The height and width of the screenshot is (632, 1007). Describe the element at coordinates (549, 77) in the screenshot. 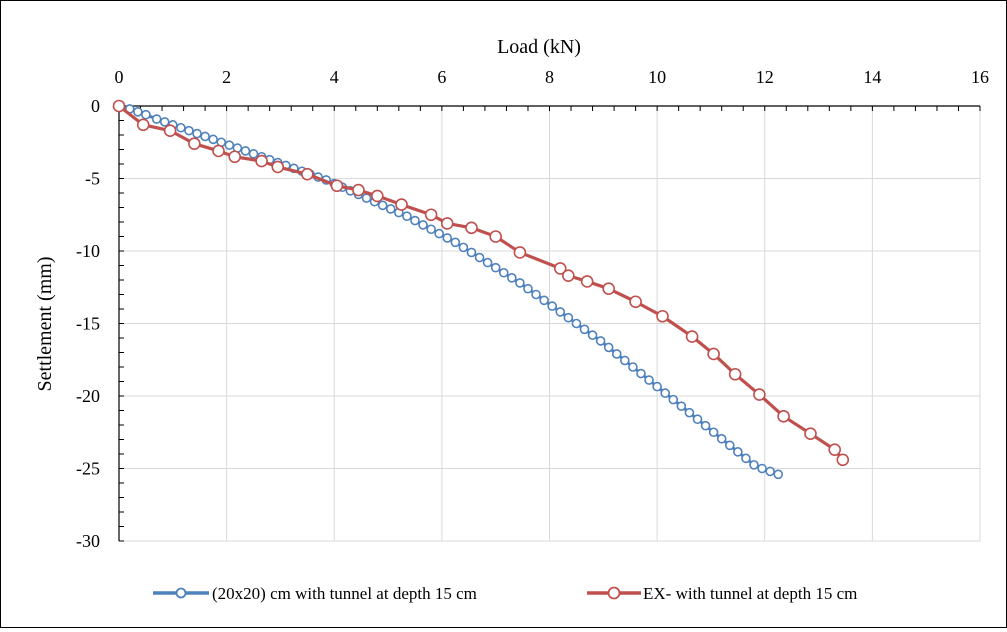

I see `x-tick-label: 8` at that location.